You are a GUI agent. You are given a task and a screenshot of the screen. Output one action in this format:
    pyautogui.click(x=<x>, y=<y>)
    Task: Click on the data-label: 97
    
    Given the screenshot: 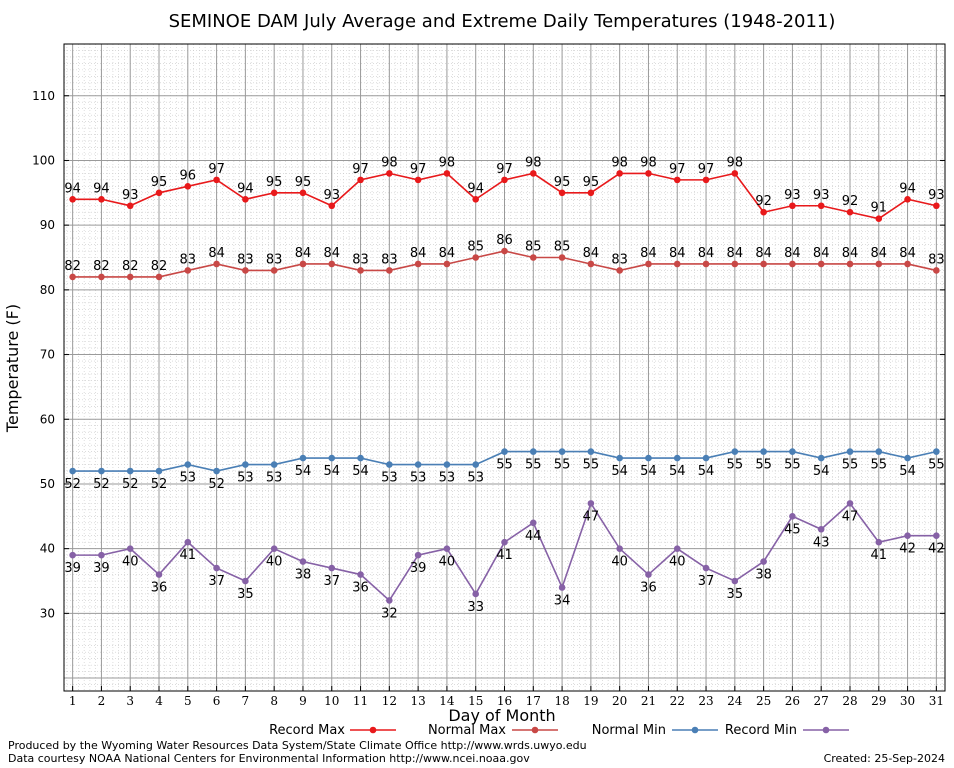 What is the action you would take?
    pyautogui.click(x=504, y=169)
    